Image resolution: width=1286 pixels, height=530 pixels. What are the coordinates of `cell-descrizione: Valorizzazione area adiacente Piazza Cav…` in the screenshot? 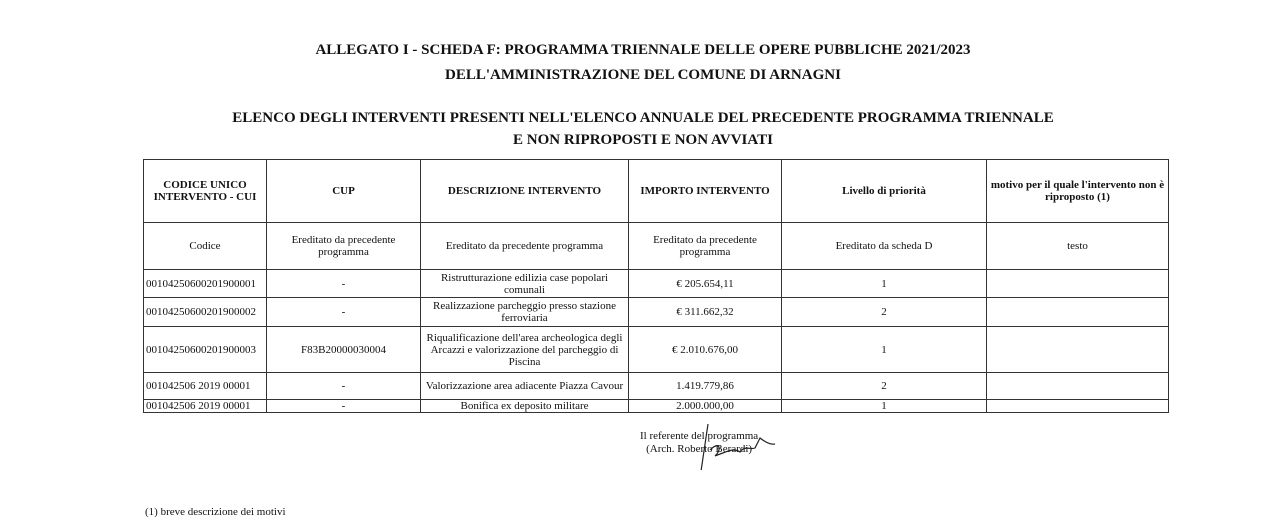 It's located at (524, 386).